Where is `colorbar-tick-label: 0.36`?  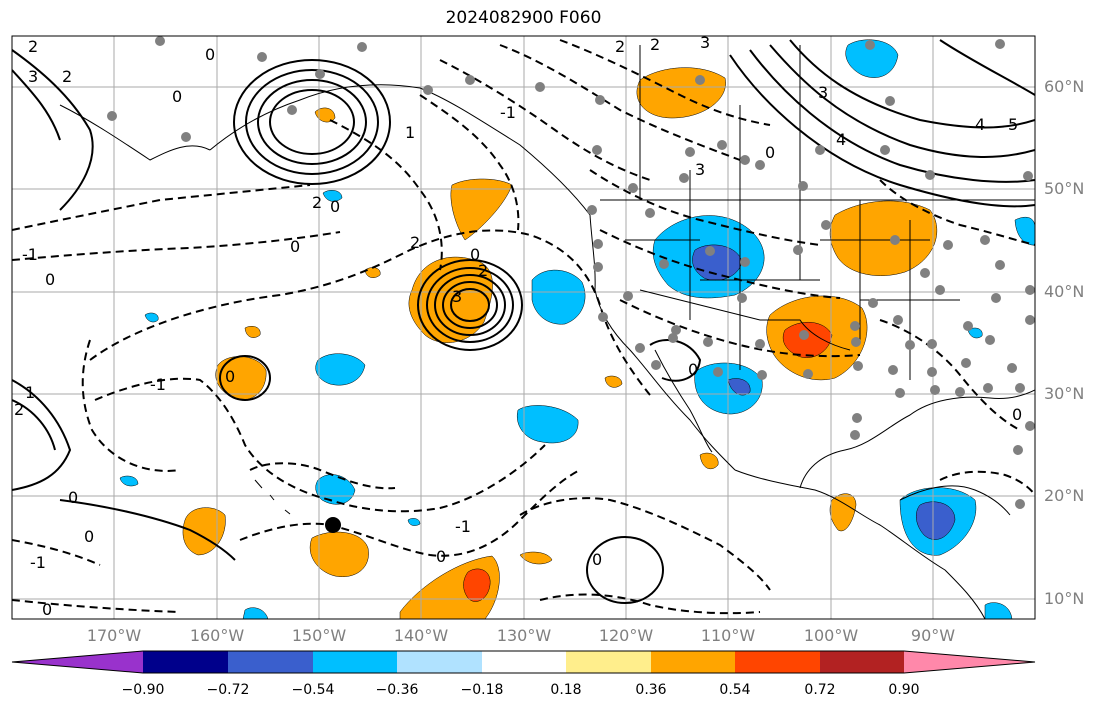
colorbar-tick-label: 0.36 is located at coordinates (651, 690).